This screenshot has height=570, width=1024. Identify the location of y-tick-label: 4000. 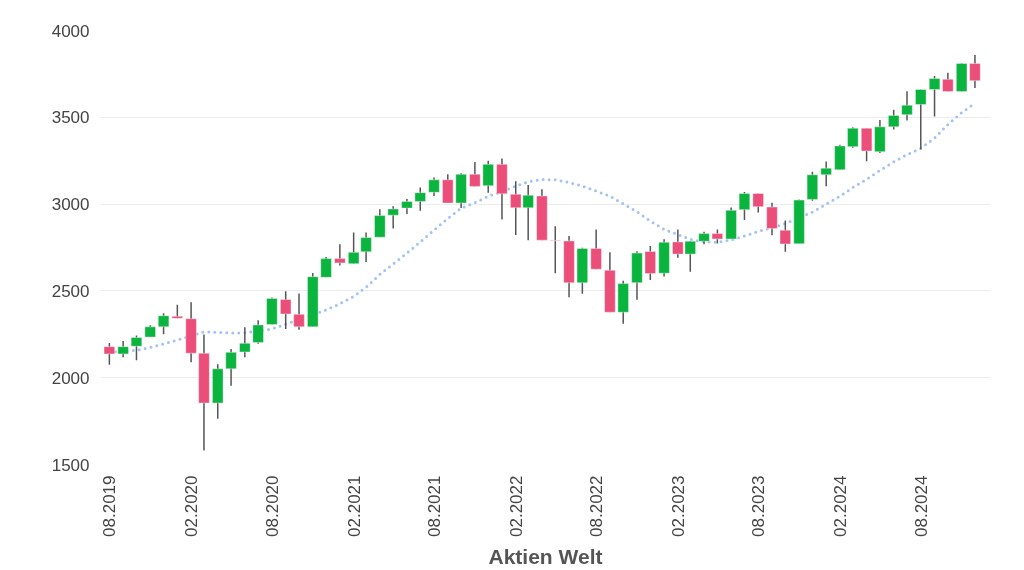
(70, 31).